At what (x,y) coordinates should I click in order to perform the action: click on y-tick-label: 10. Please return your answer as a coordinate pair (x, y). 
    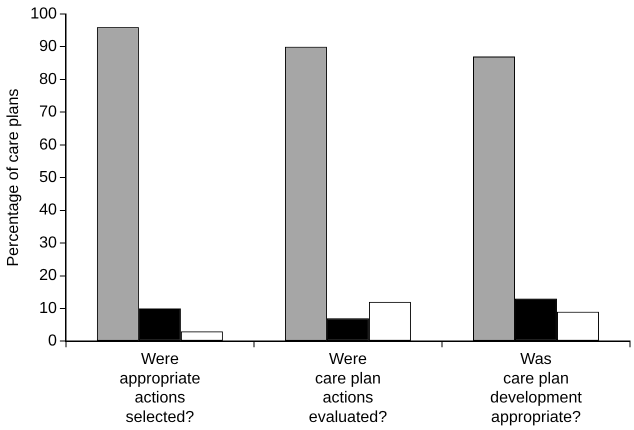
    Looking at the image, I should click on (48, 308).